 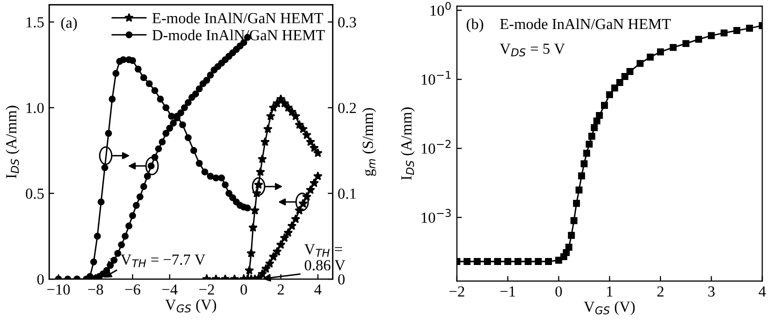 What do you see at coordinates (609, 291) in the screenshot?
I see `x-tick-label: 1` at bounding box center [609, 291].